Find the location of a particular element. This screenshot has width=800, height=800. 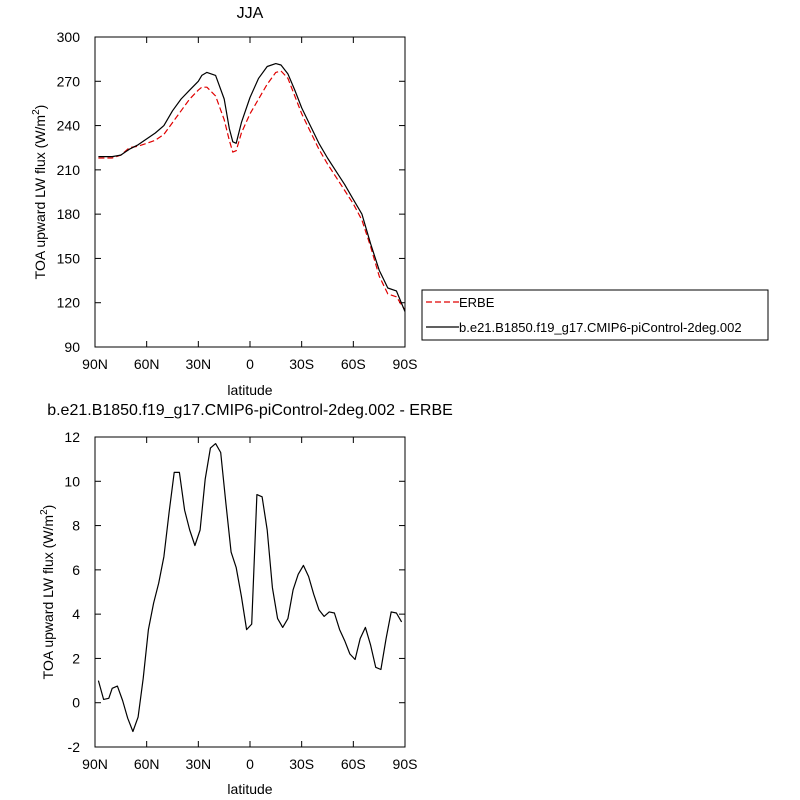

bottom-chart-xlabel: latitude is located at coordinates (249, 789).